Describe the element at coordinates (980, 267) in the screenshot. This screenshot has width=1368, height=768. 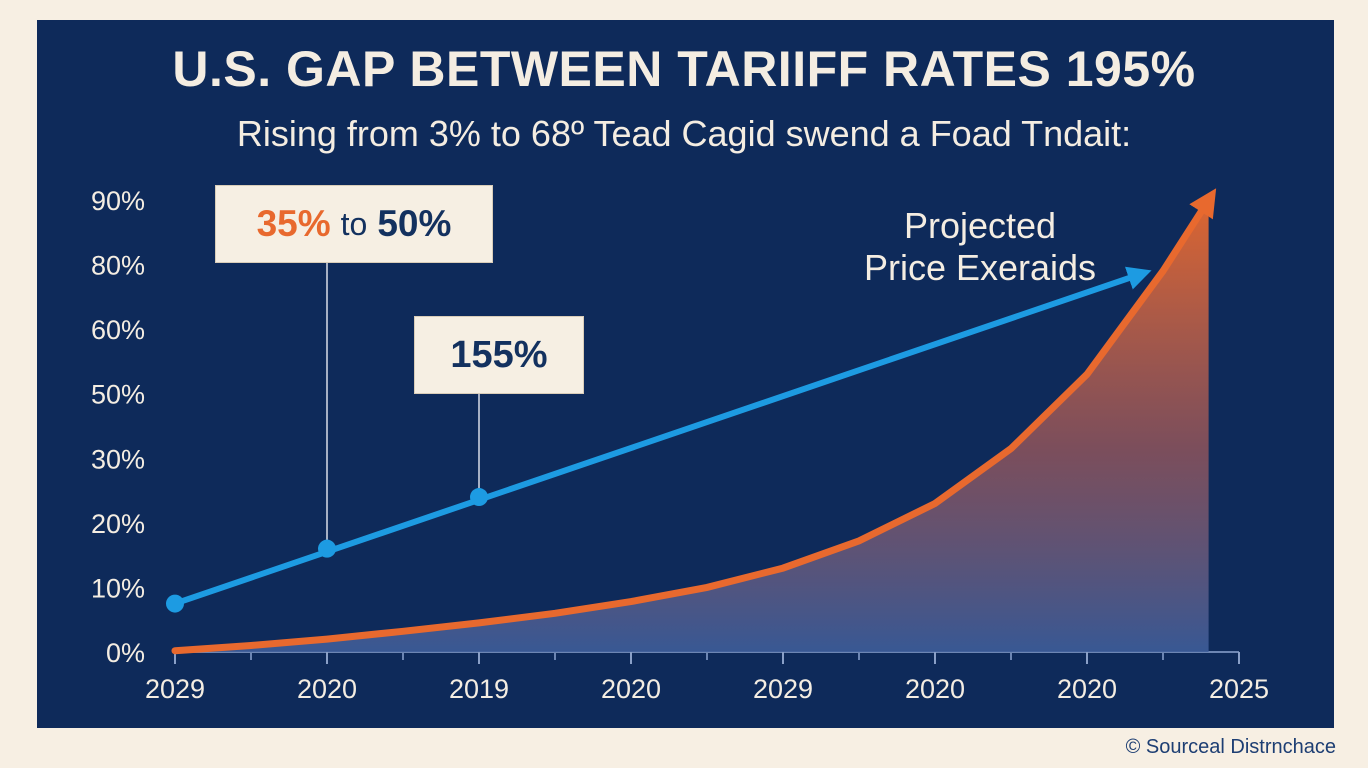
I see `projected-label-line2: Price Exeraids` at that location.